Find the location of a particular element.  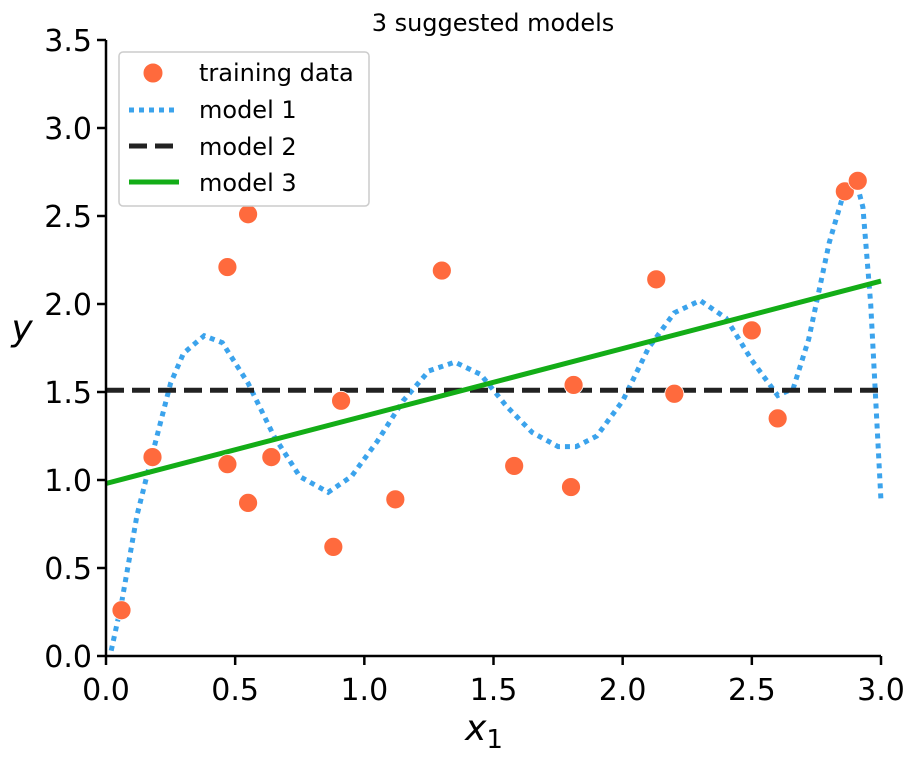

legend-entry-training-data: training data is located at coordinates (248, 73).